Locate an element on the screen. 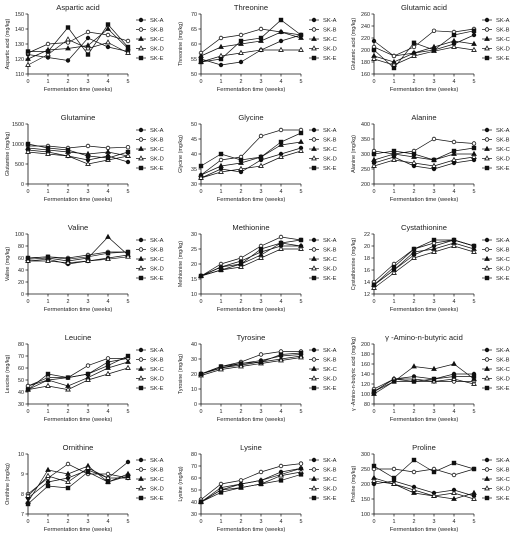 This screenshot has width=517, height=555. panel-title: Tyrosine is located at coordinates (251, 337).